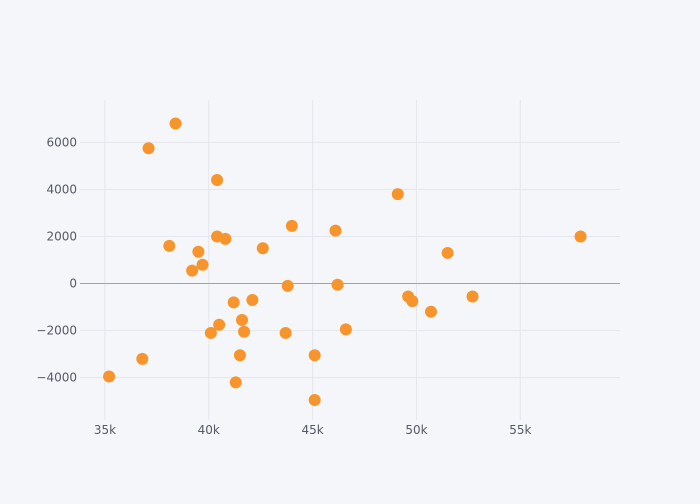 The width and height of the screenshot is (700, 504). I want to click on y-tick-labels: −4000 −2000 0 2000 4000 6000, so click(56, 259).